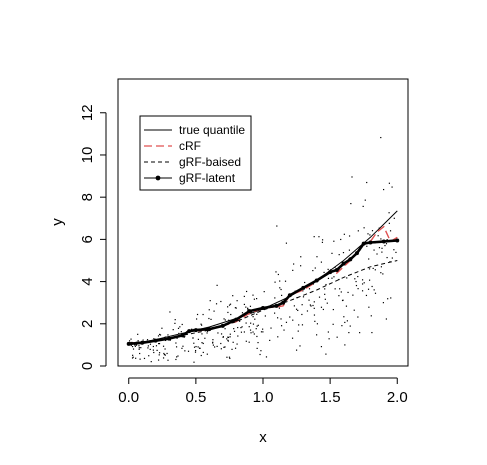 The image size is (487, 465). I want to click on legend-box, so click(195, 153).